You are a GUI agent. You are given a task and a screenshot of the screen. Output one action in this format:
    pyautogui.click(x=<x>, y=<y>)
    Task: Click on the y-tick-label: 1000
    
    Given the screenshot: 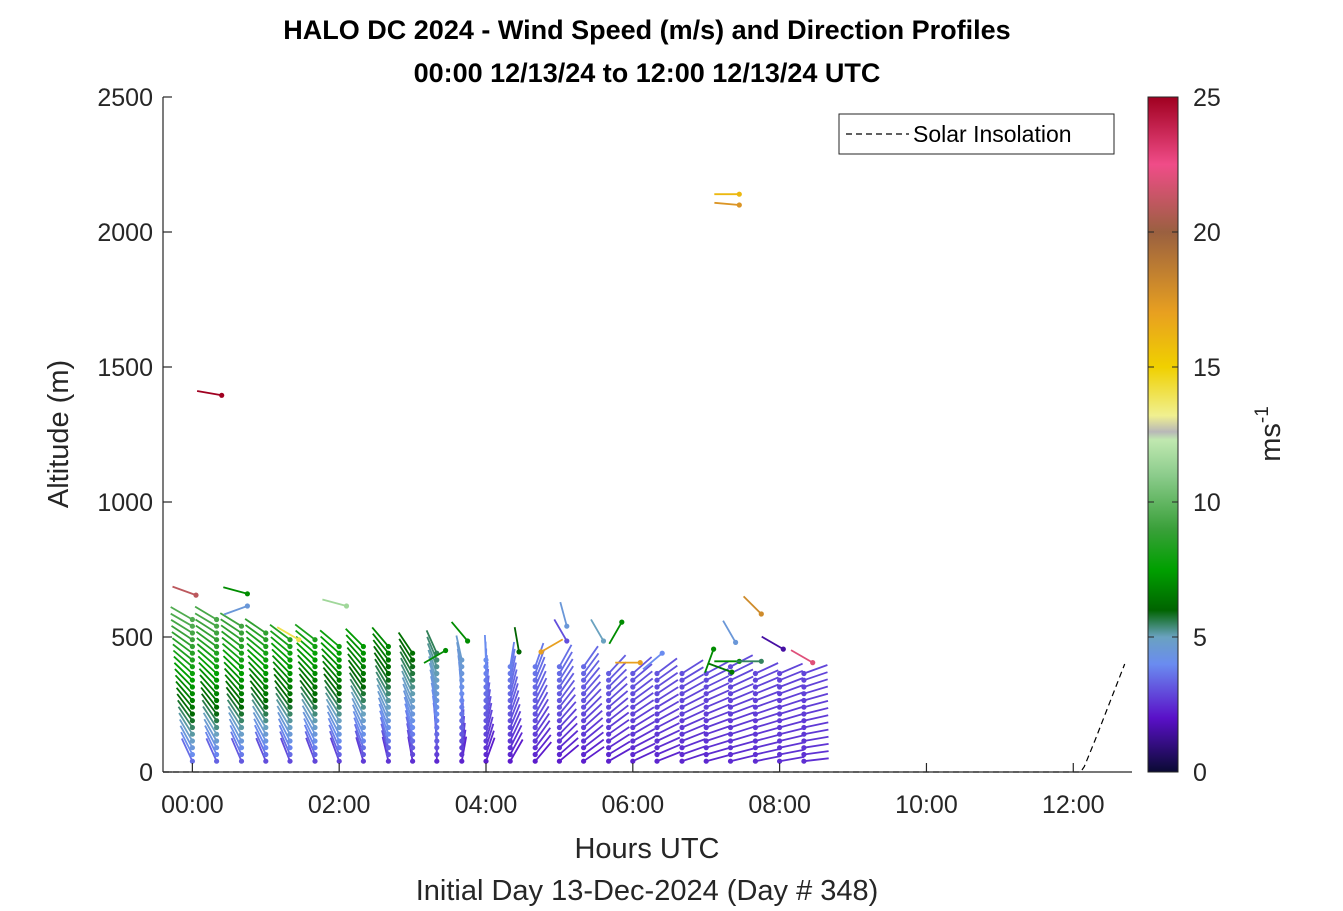 What is the action you would take?
    pyautogui.click(x=125, y=503)
    